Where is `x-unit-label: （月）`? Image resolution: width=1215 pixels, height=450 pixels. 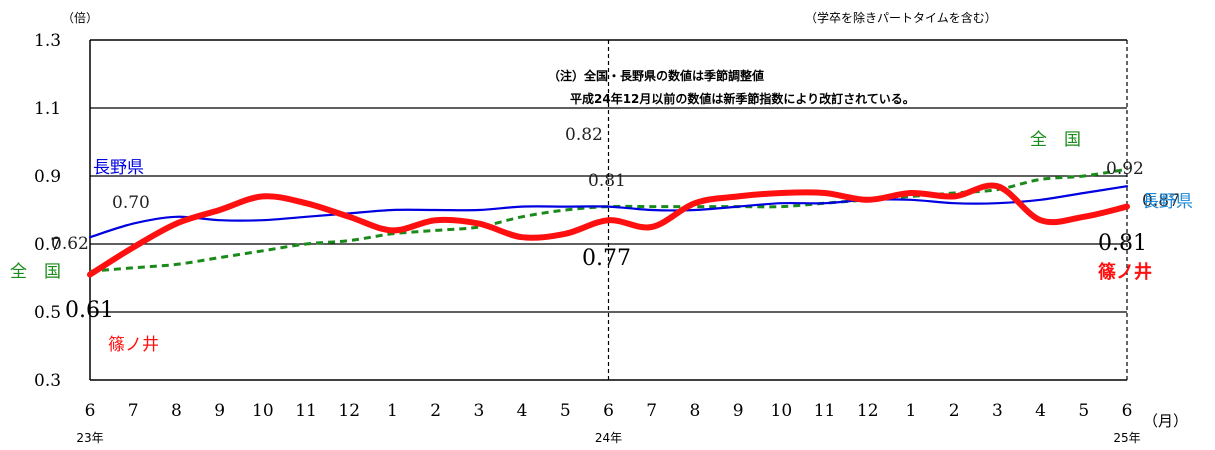
x-unit-label: （月） is located at coordinates (1165, 421).